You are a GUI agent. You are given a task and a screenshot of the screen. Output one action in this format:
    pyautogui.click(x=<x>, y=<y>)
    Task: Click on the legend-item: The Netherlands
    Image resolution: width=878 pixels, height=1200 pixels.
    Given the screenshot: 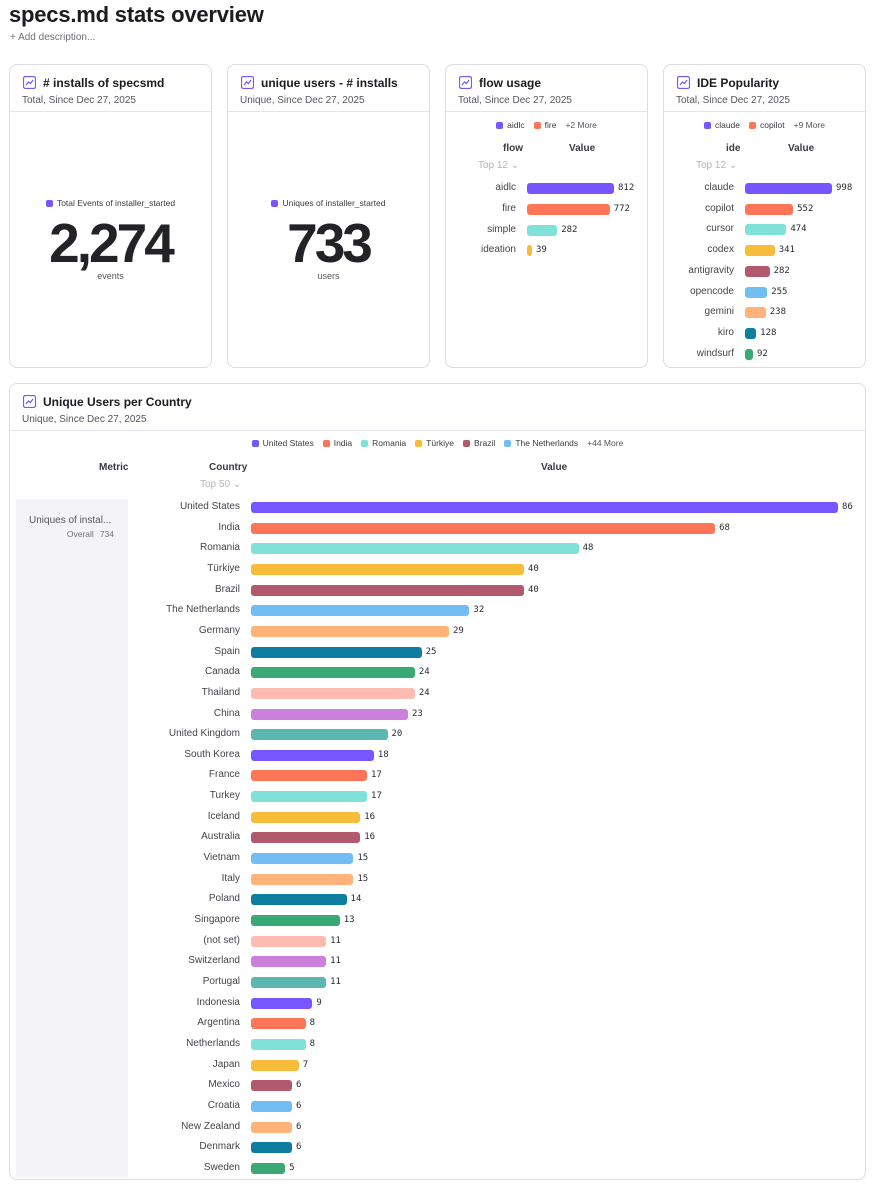 What is the action you would take?
    pyautogui.click(x=541, y=443)
    